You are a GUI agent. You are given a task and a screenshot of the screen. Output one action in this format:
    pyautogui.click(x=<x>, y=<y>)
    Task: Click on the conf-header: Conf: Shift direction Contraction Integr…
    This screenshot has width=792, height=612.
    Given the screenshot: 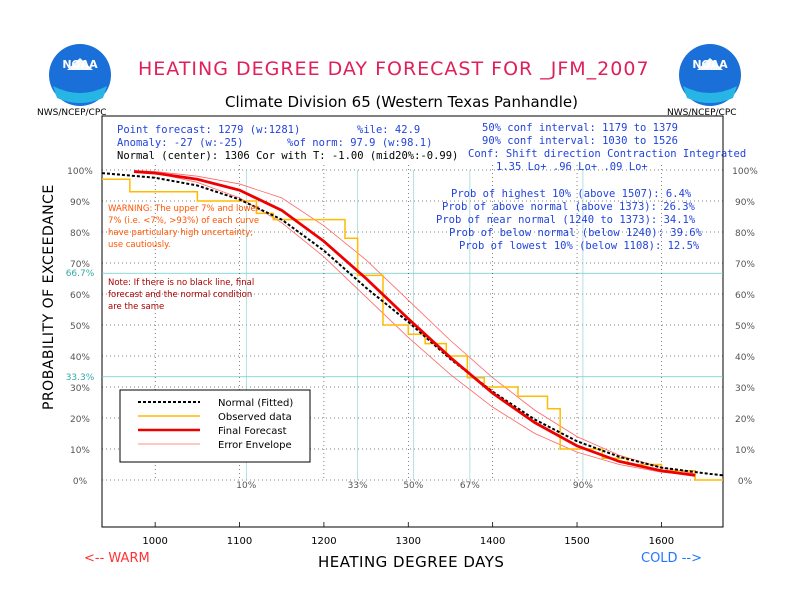 What is the action you would take?
    pyautogui.click(x=607, y=154)
    